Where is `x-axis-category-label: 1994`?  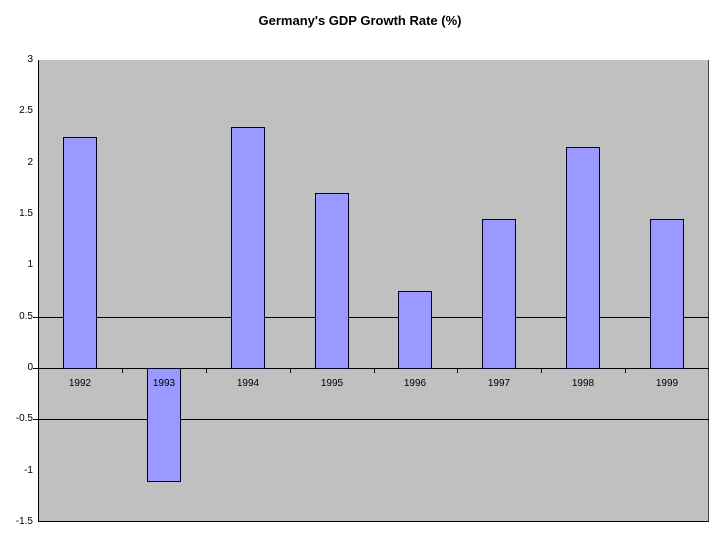 x-axis-category-label: 1994 is located at coordinates (248, 383).